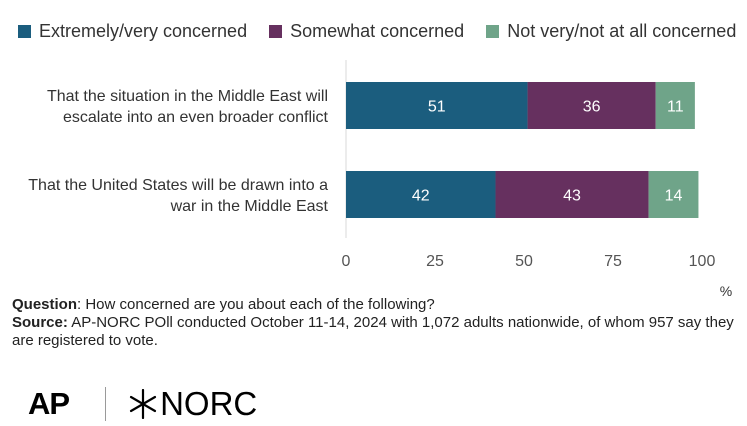 The image size is (747, 426). I want to click on norc-logo: NORC, so click(192, 404).